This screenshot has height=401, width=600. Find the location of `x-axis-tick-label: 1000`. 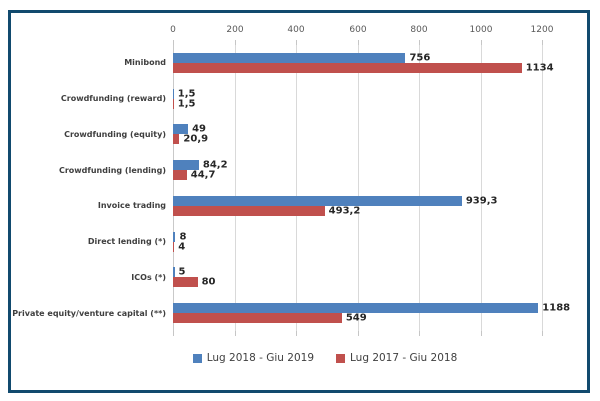

x-axis-tick-label: 1000 is located at coordinates (481, 30).